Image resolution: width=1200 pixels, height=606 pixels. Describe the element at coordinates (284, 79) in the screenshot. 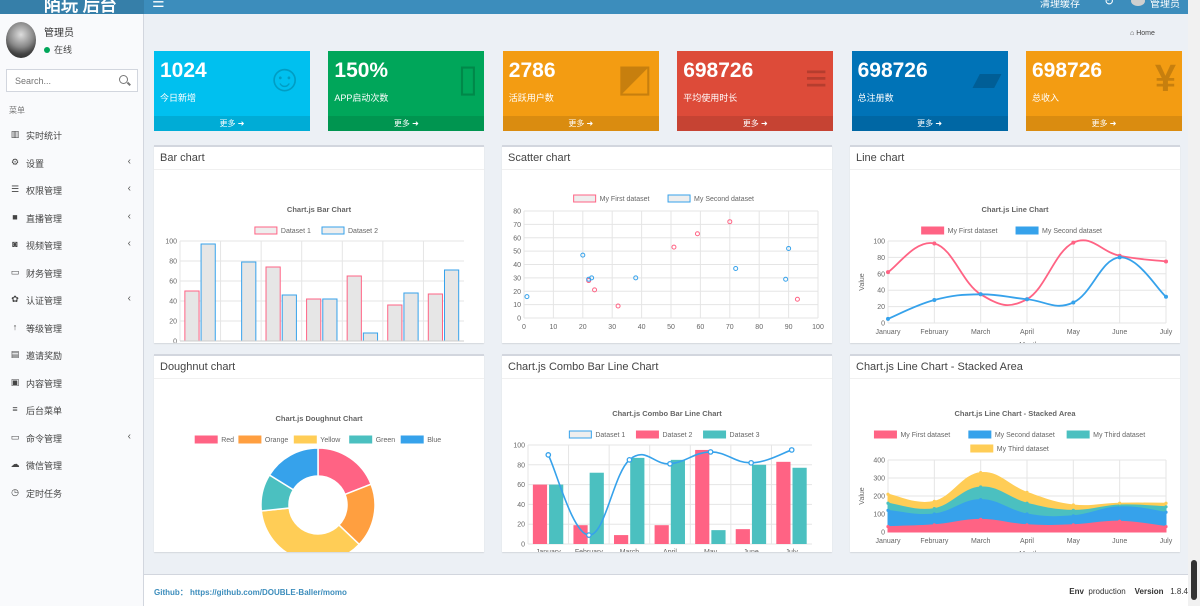

I see `users-icon: ☺` at that location.